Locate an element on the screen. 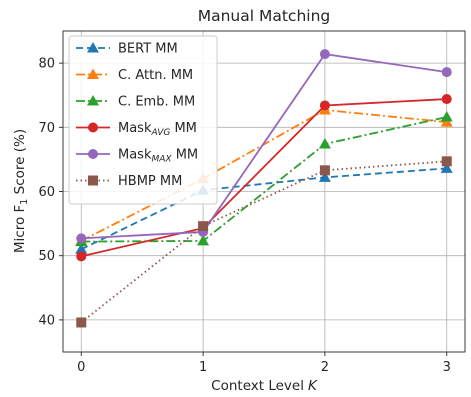 The width and height of the screenshot is (471, 397). legend-item: HBMP MM is located at coordinates (129, 181).